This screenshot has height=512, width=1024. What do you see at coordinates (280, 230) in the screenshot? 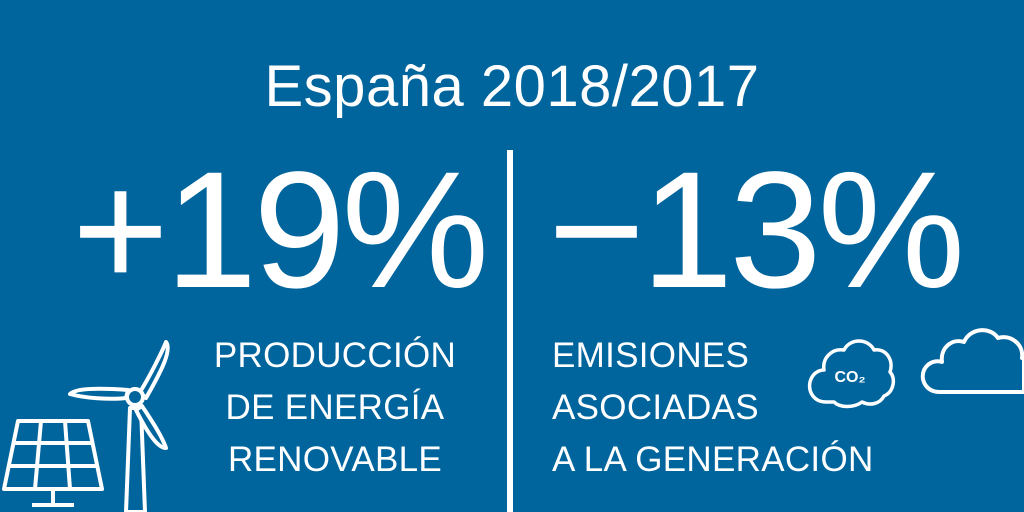
I see `renewable-growth-value: +19%` at bounding box center [280, 230].